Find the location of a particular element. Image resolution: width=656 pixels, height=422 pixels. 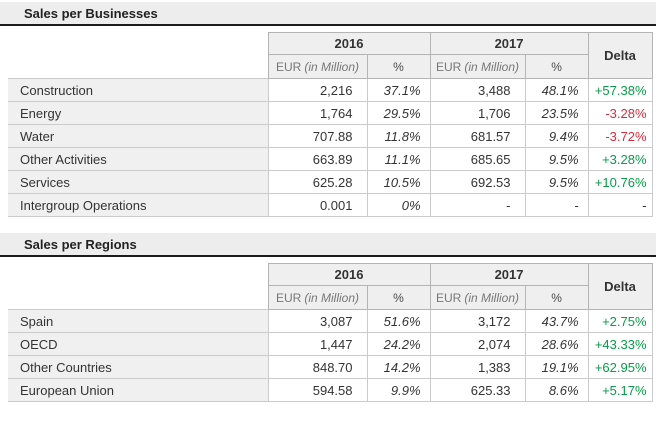

cell-eur-2017: 625.33 is located at coordinates (477, 390).